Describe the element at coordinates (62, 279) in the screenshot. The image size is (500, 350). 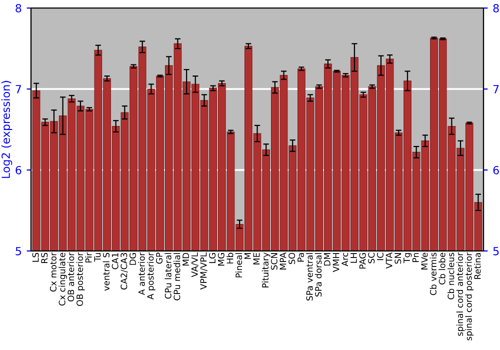
I see `x-tick-label: Cx cingulate` at that location.